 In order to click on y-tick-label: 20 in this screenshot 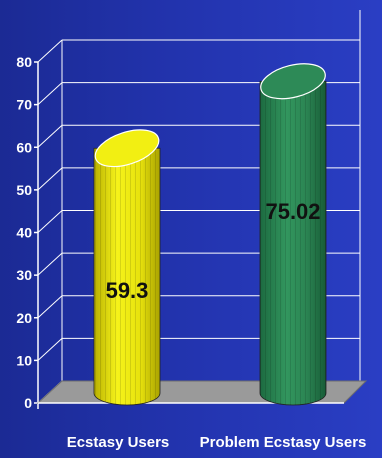, I will do `click(24, 318)`.